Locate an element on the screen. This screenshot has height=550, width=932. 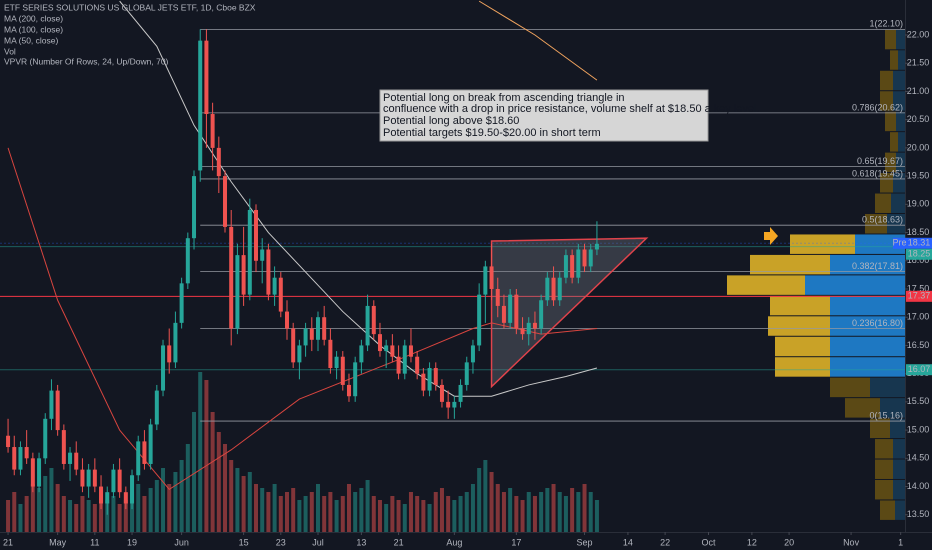
price-tag-label: 16.07 is located at coordinates (919, 369).